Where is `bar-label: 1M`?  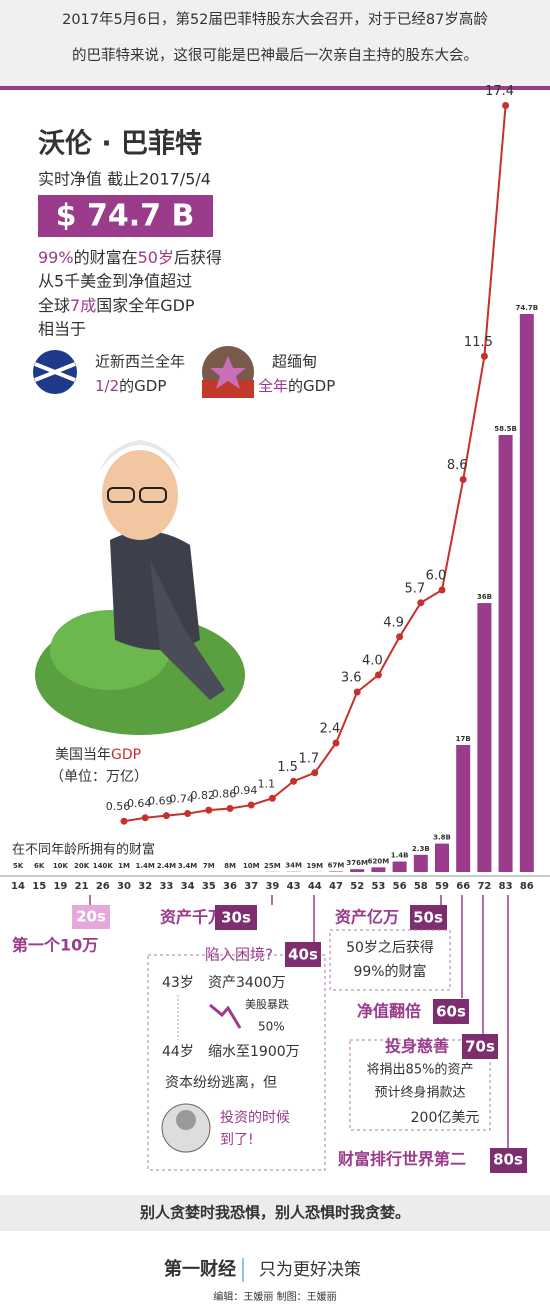 bar-label: 1M is located at coordinates (124, 866).